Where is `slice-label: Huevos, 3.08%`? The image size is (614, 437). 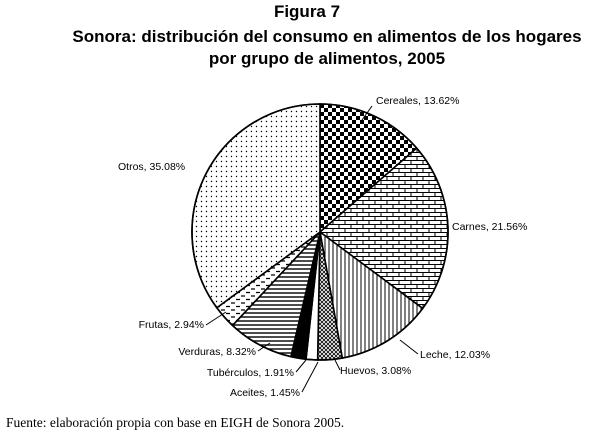 slice-label: Huevos, 3.08% is located at coordinates (375, 371).